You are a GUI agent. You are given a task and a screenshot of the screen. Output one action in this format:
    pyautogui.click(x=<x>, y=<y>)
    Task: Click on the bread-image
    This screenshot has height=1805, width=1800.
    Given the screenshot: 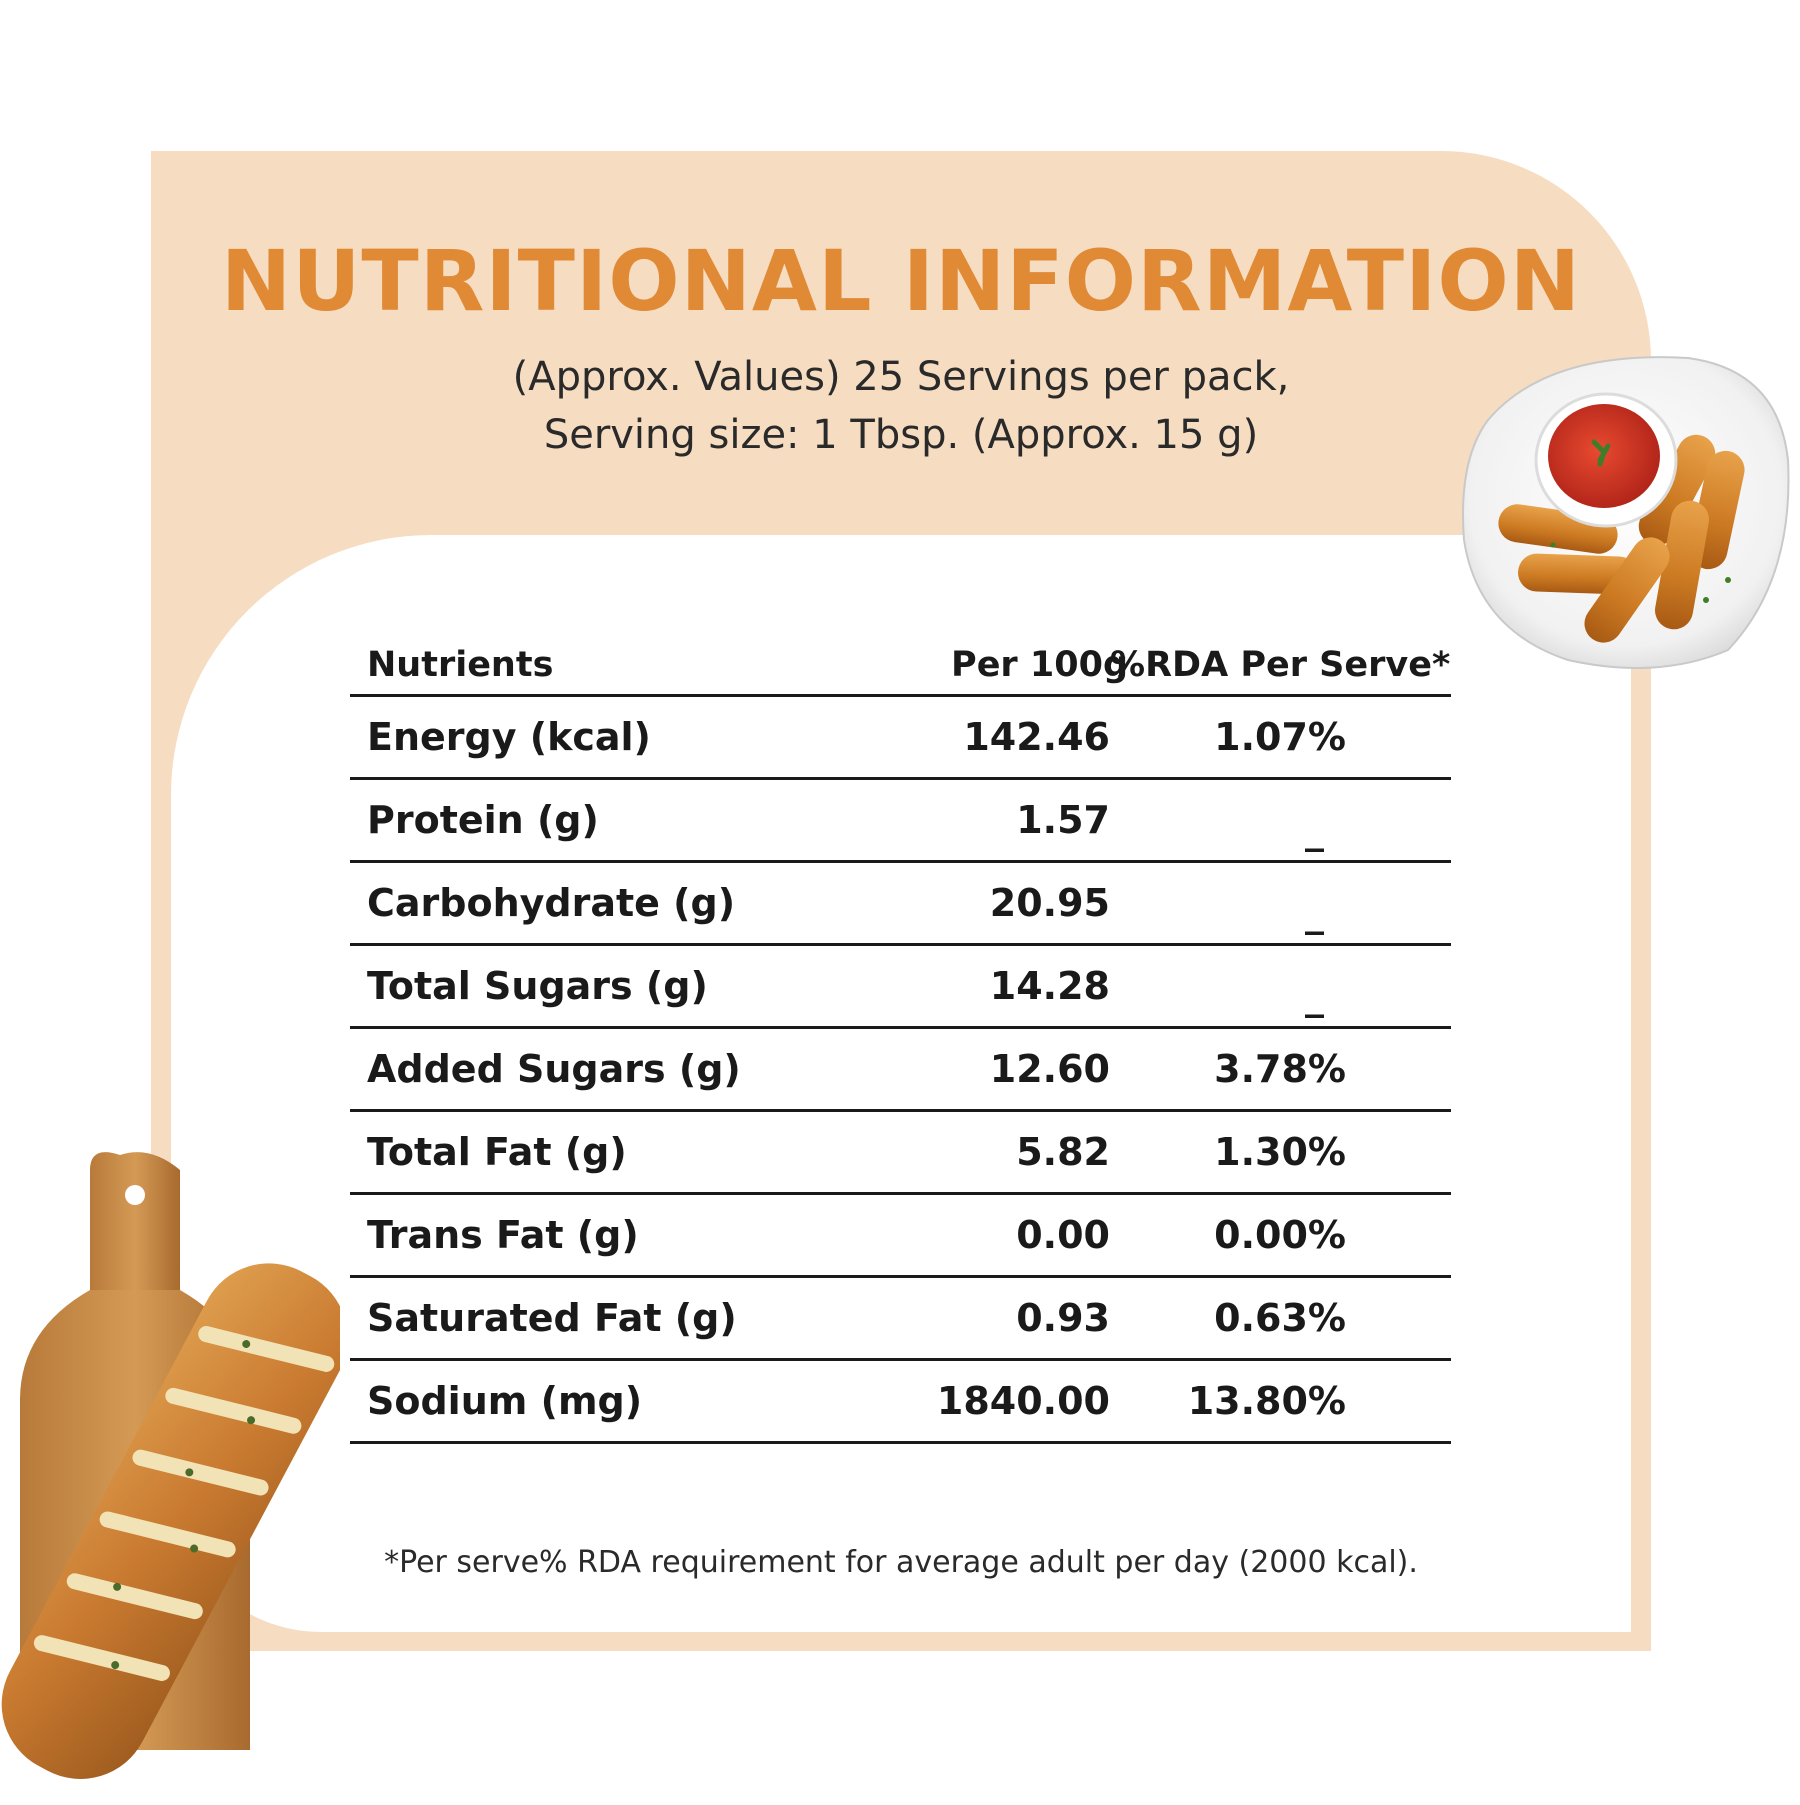 What is the action you would take?
    pyautogui.click(x=174, y=1475)
    